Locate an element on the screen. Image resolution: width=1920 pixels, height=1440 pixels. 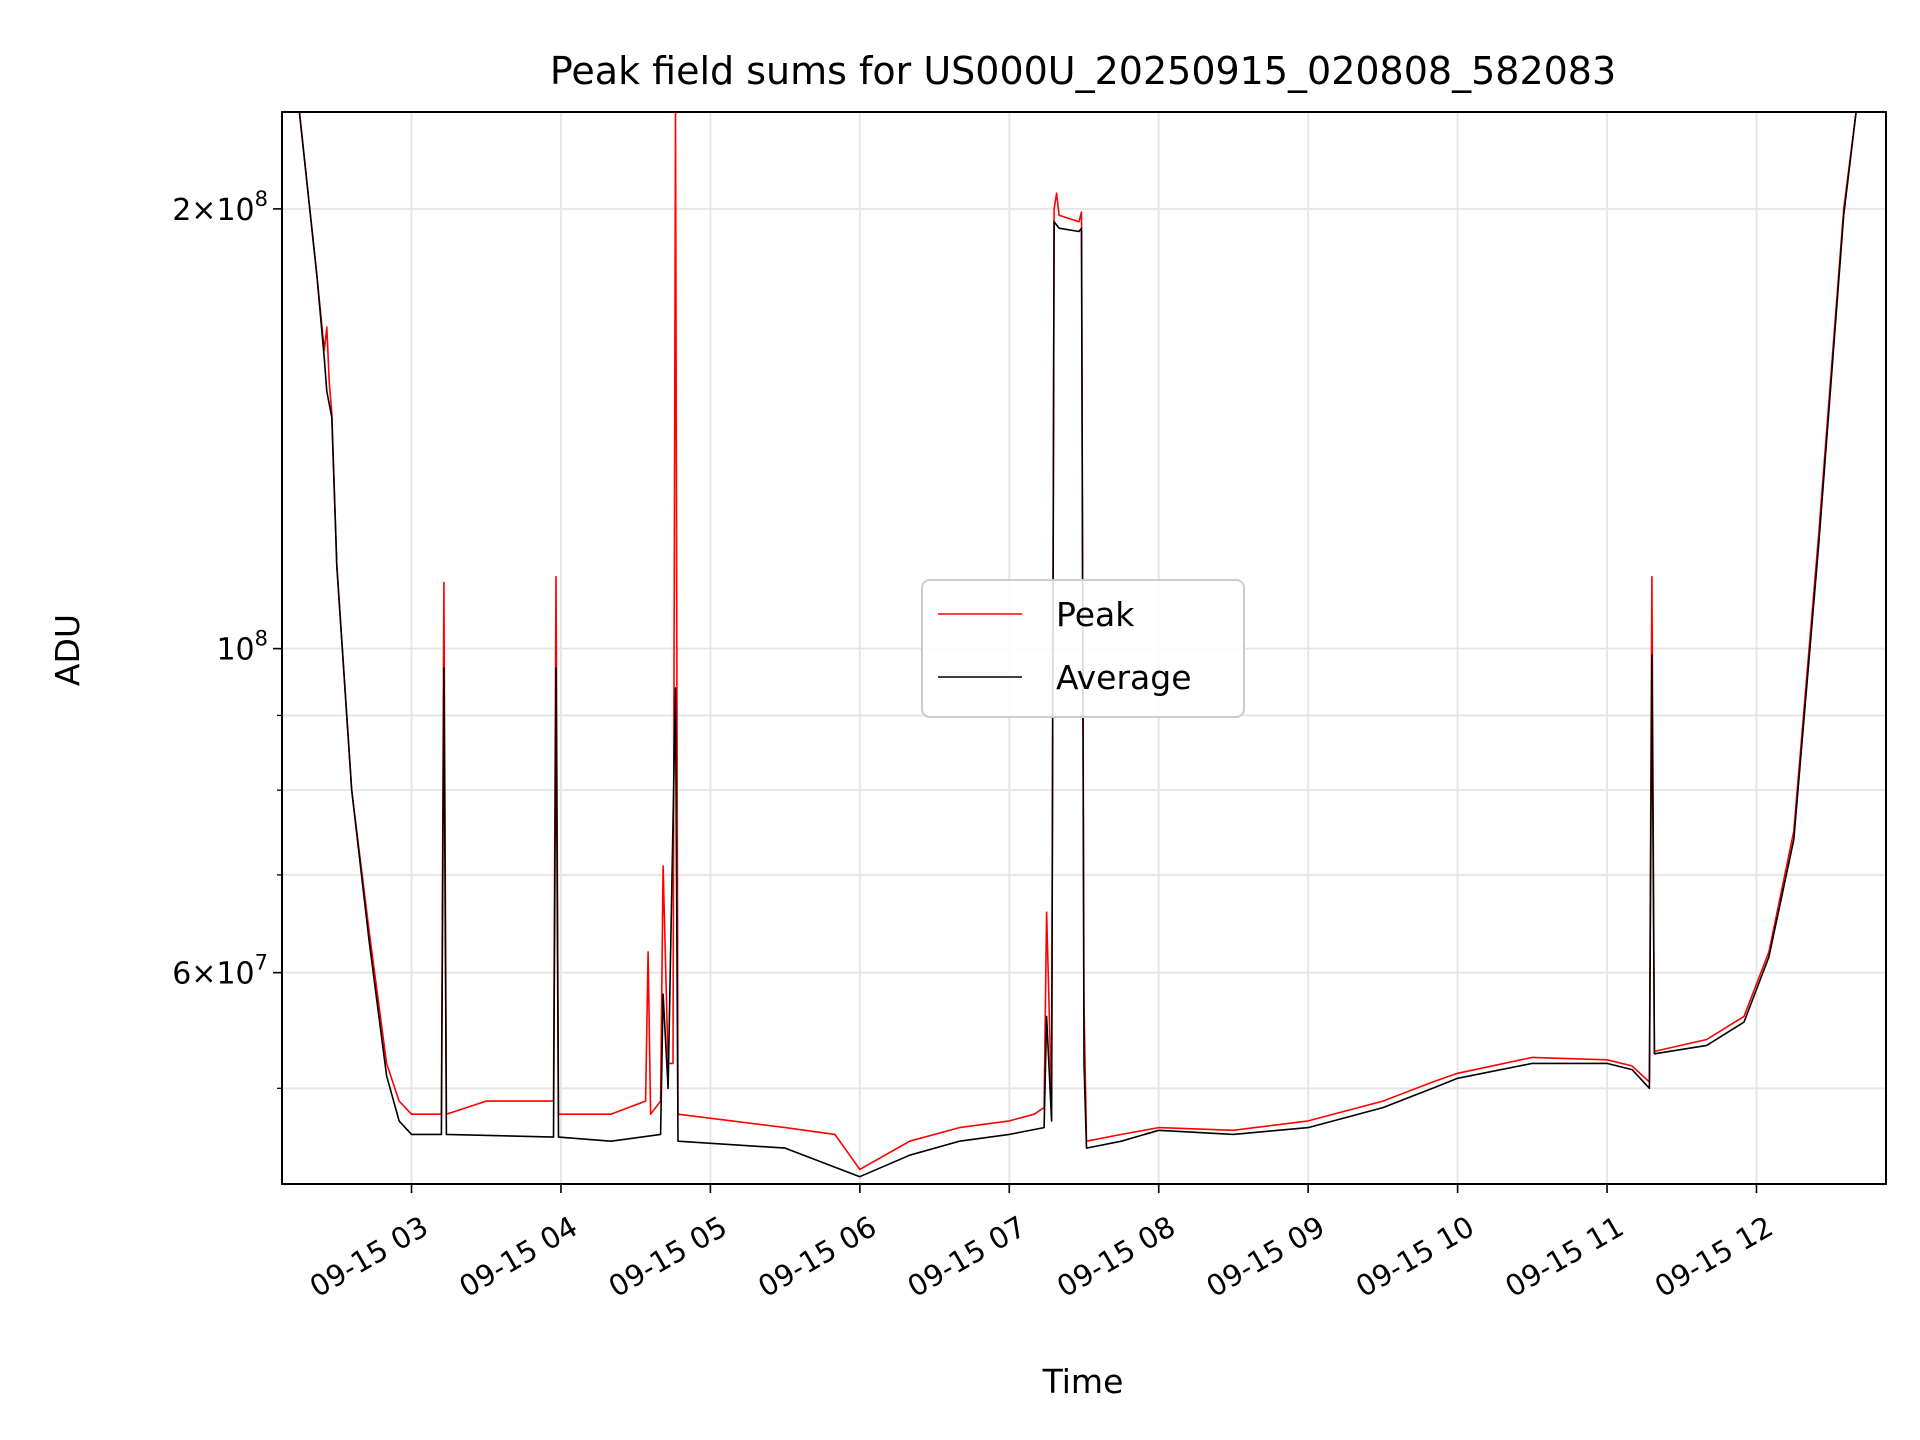
y-axis-ticks: 6×107 108 2×108 is located at coordinates (227, 638).